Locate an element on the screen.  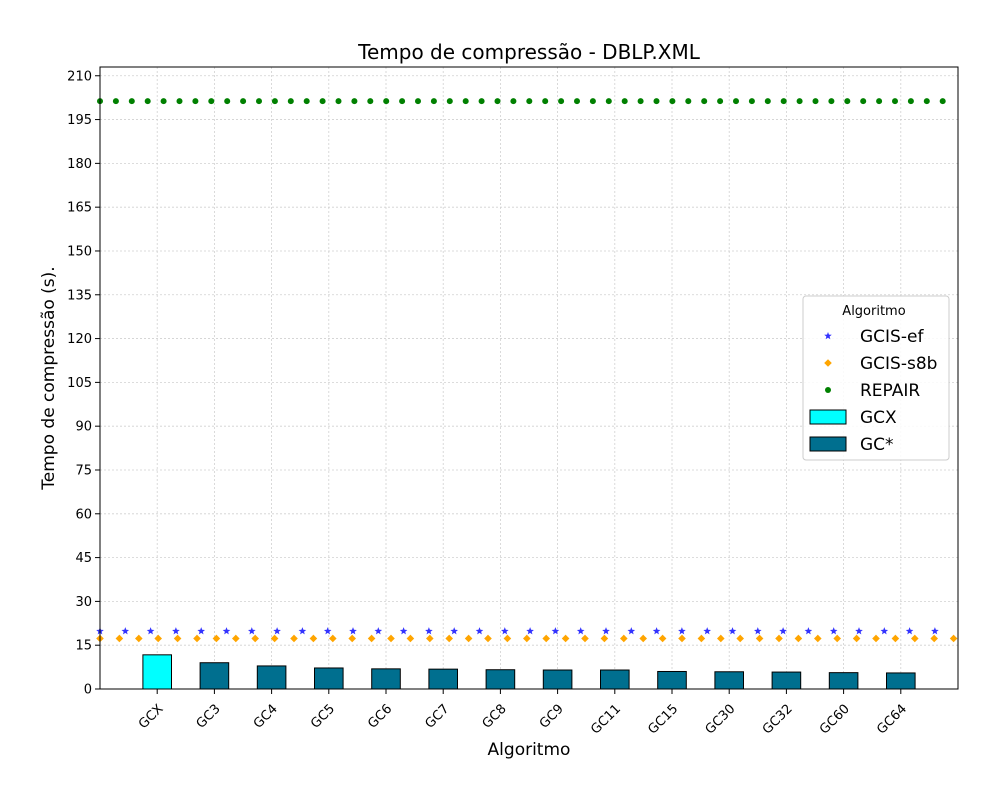
x-tick-label: GC8 is located at coordinates (495, 717).